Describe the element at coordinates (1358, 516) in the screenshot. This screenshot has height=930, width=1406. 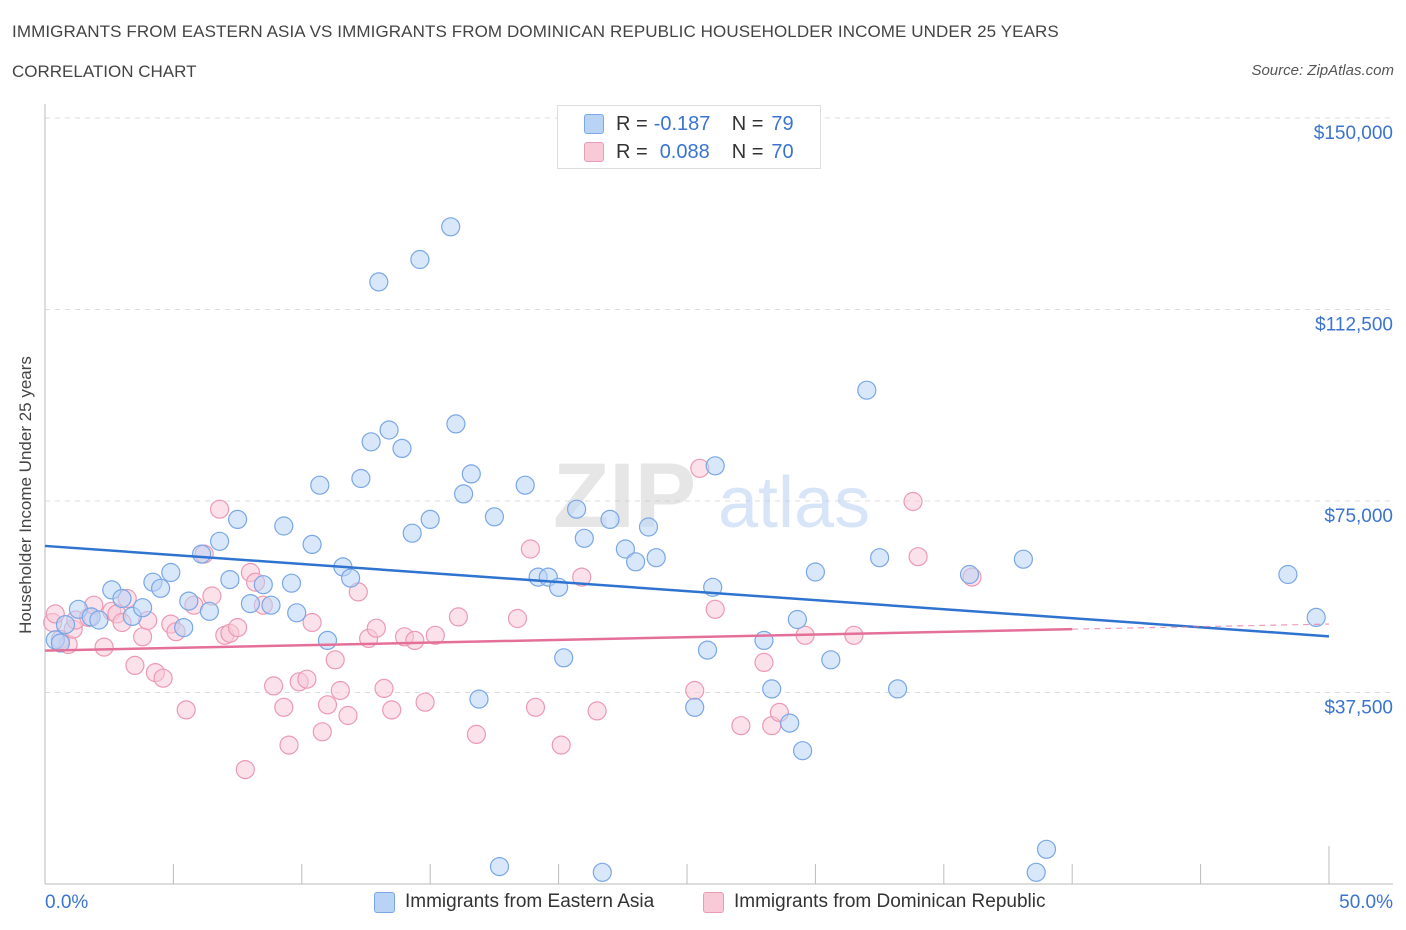
I see `y-tick-label: $75,000` at that location.